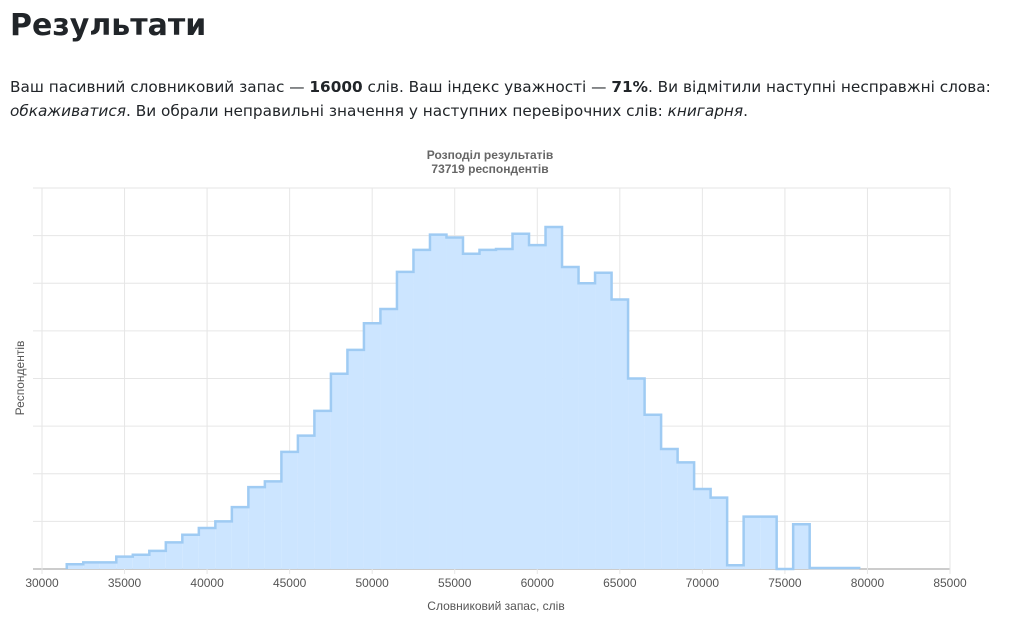 The width and height of the screenshot is (1011, 624). I want to click on text: слів. Ваш індекс уважності —, so click(487, 87).